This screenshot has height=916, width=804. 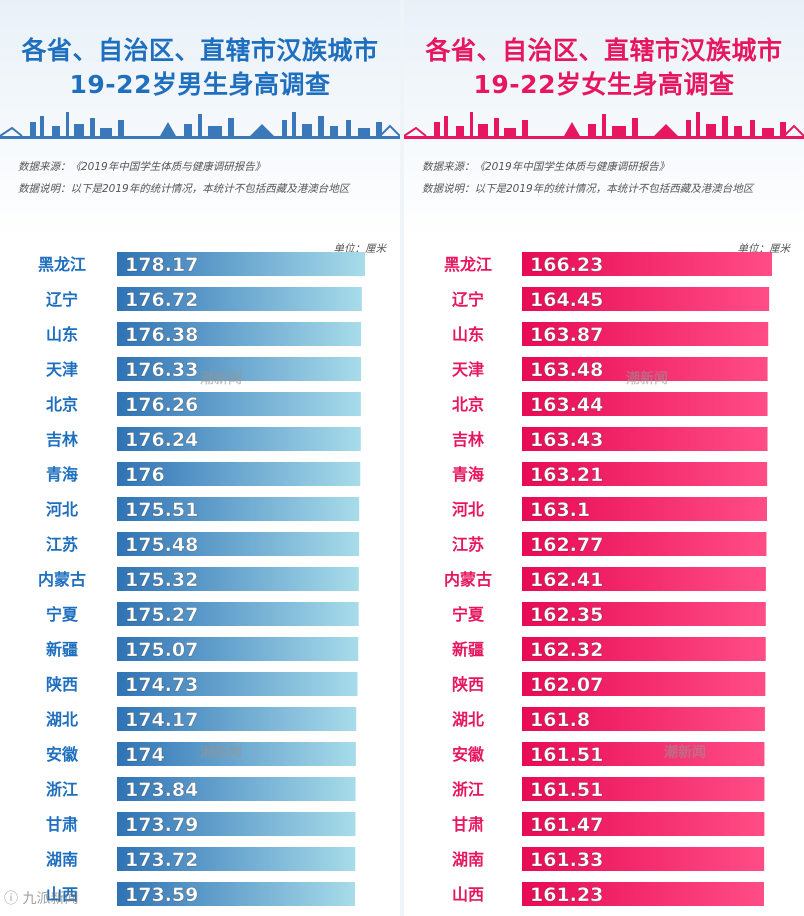 I want to click on female-category-label: 新疆, so click(x=468, y=649).